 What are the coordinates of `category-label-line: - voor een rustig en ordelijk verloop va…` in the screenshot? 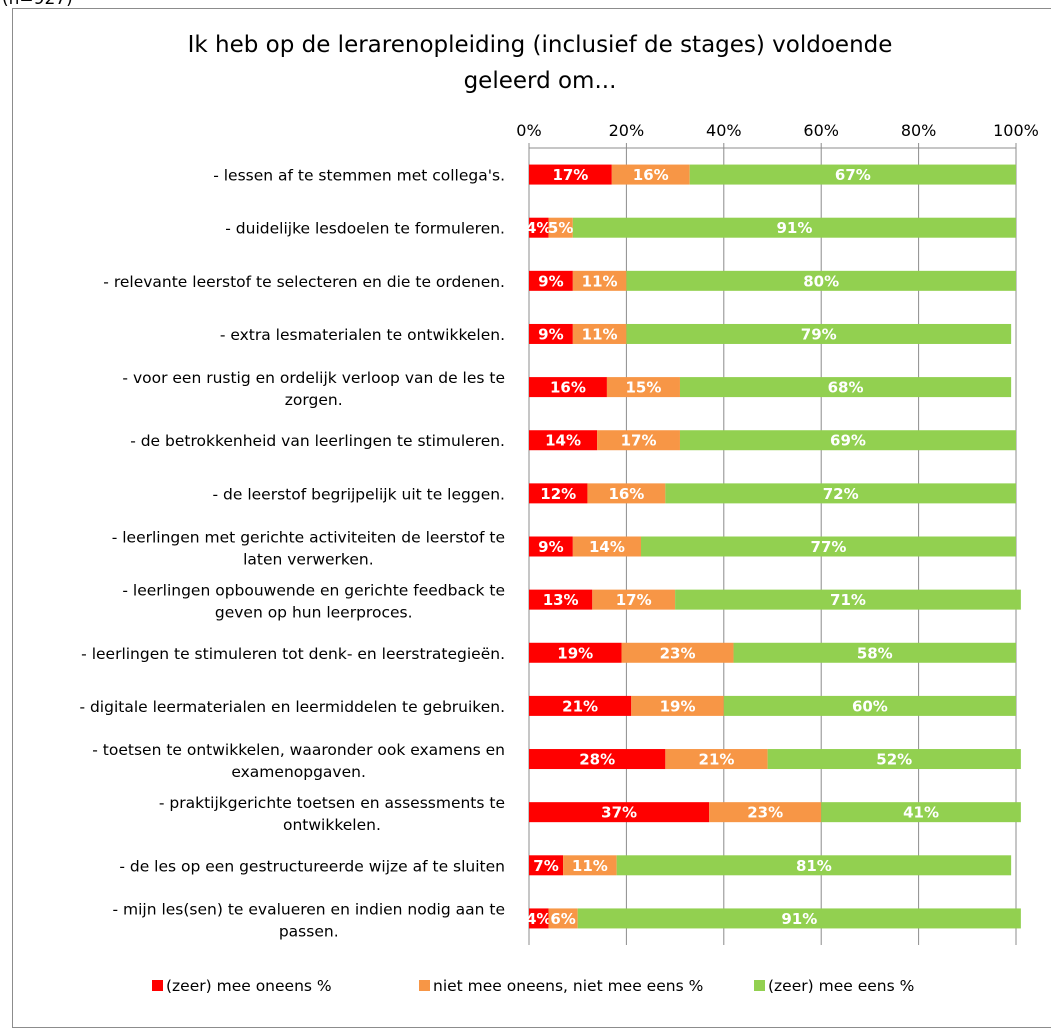 It's located at (313, 378).